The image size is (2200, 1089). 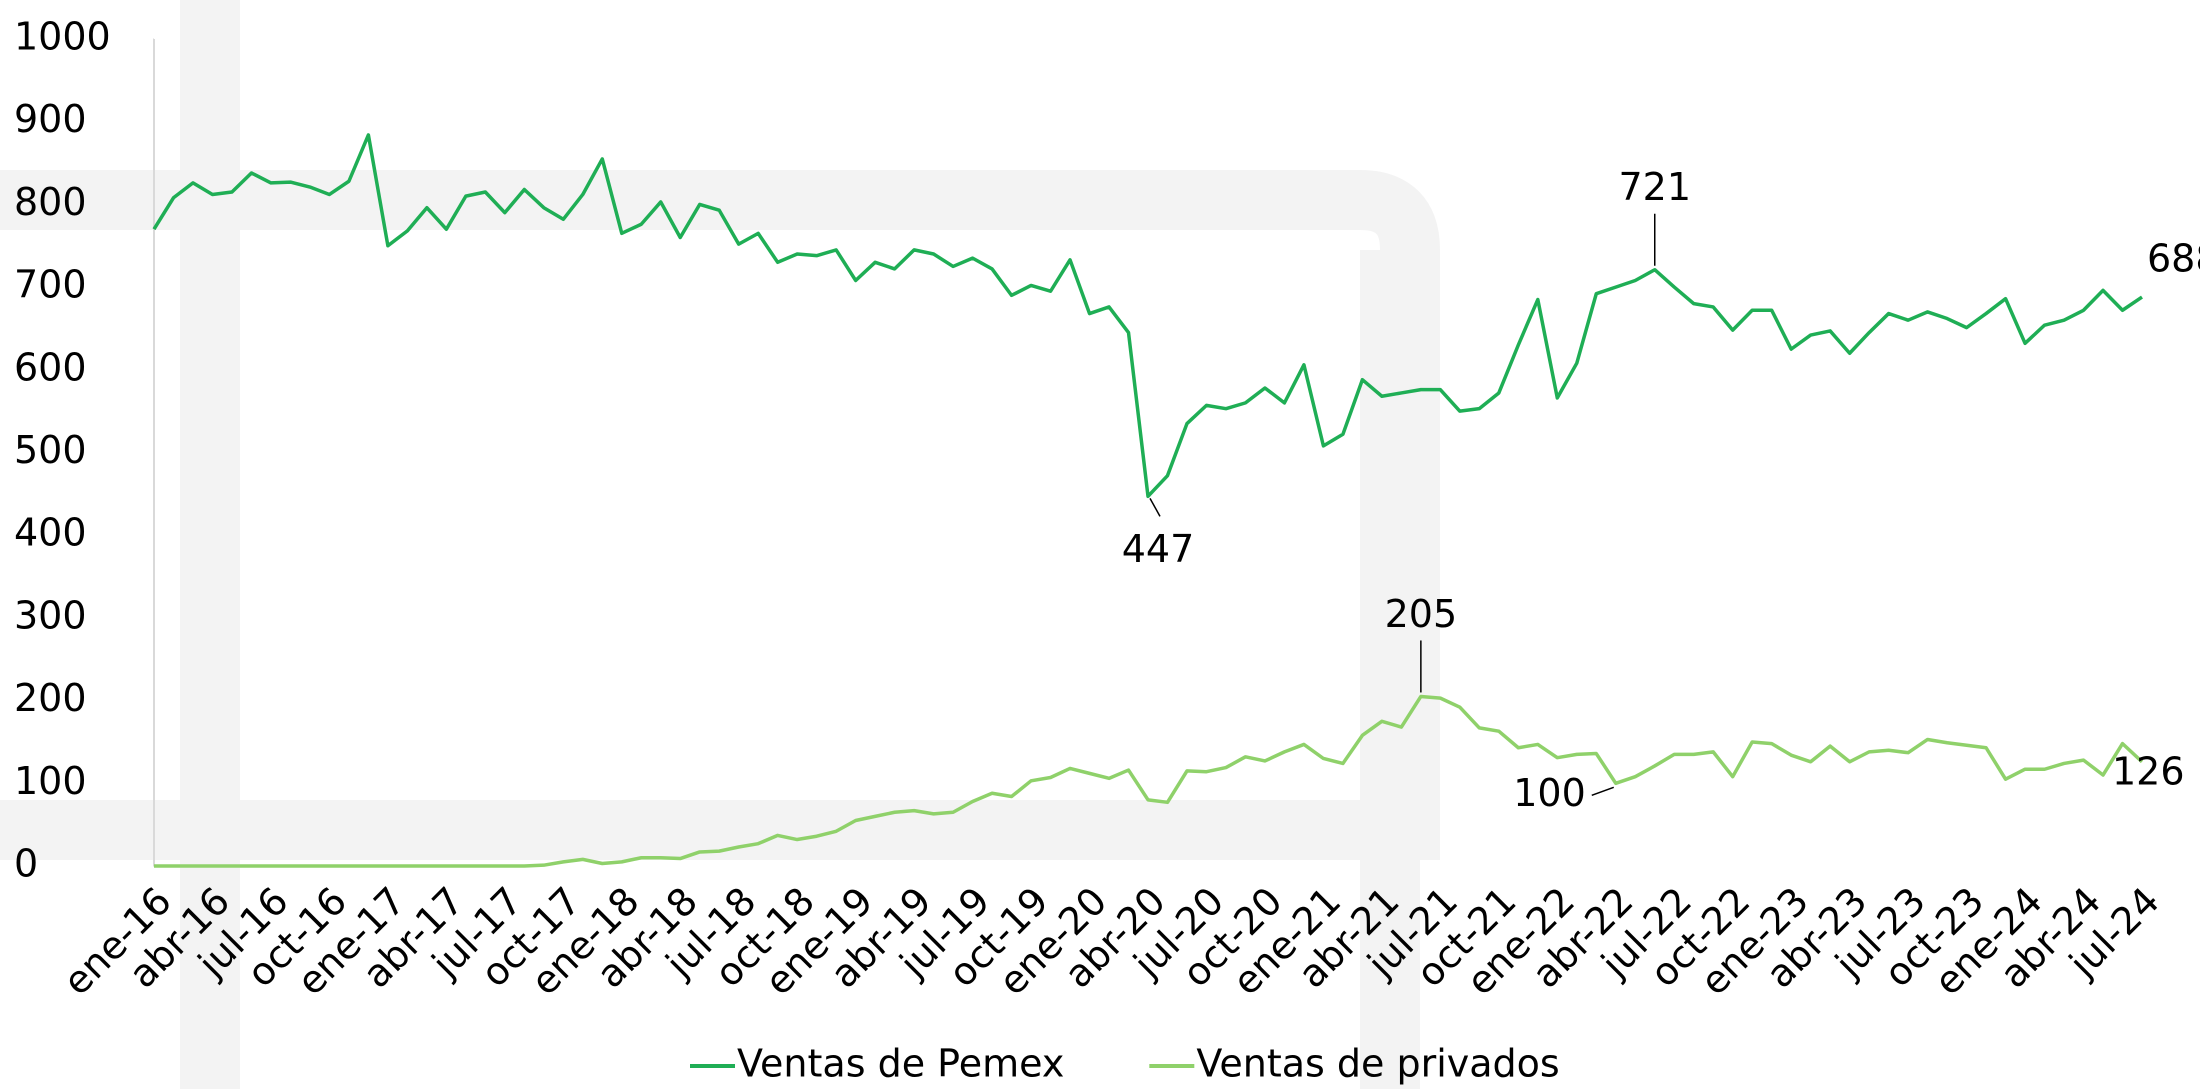 What do you see at coordinates (2173, 259) in the screenshot?
I see `data-label: 688` at bounding box center [2173, 259].